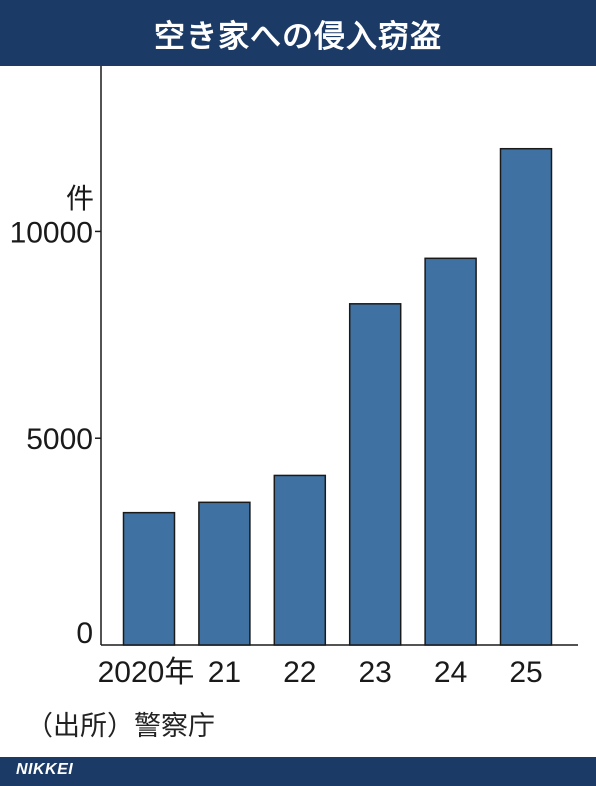  I want to click on x-tick-label: 24, so click(450, 672).